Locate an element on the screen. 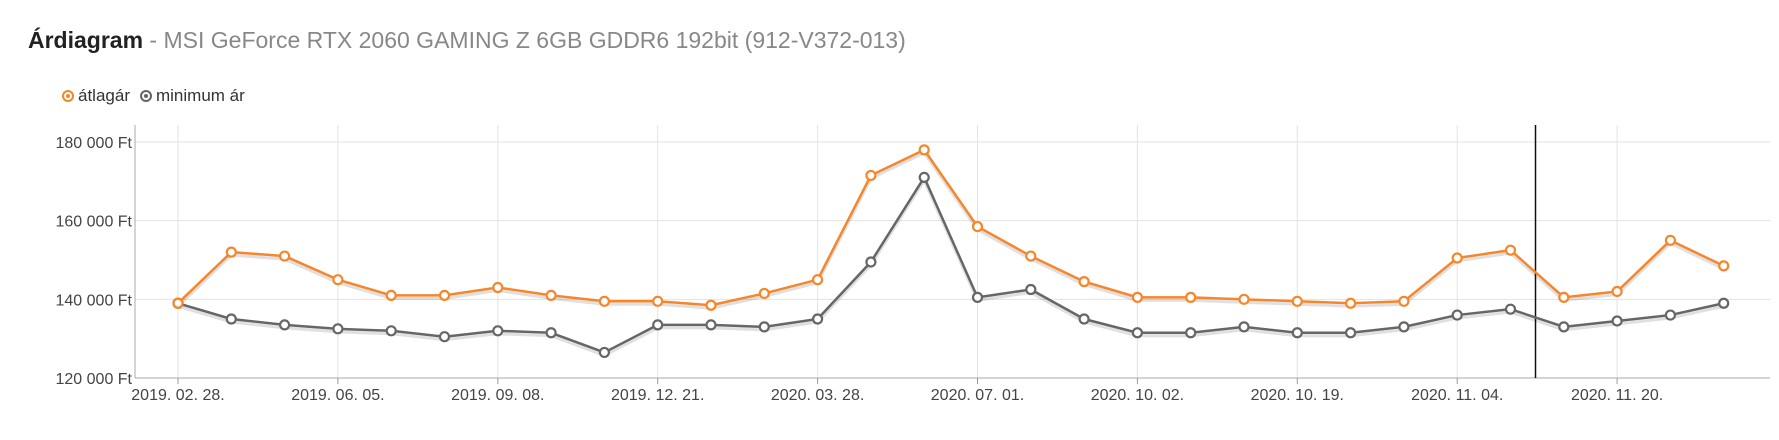  x-tick-label: 2019. 06. 05. is located at coordinates (337, 395).